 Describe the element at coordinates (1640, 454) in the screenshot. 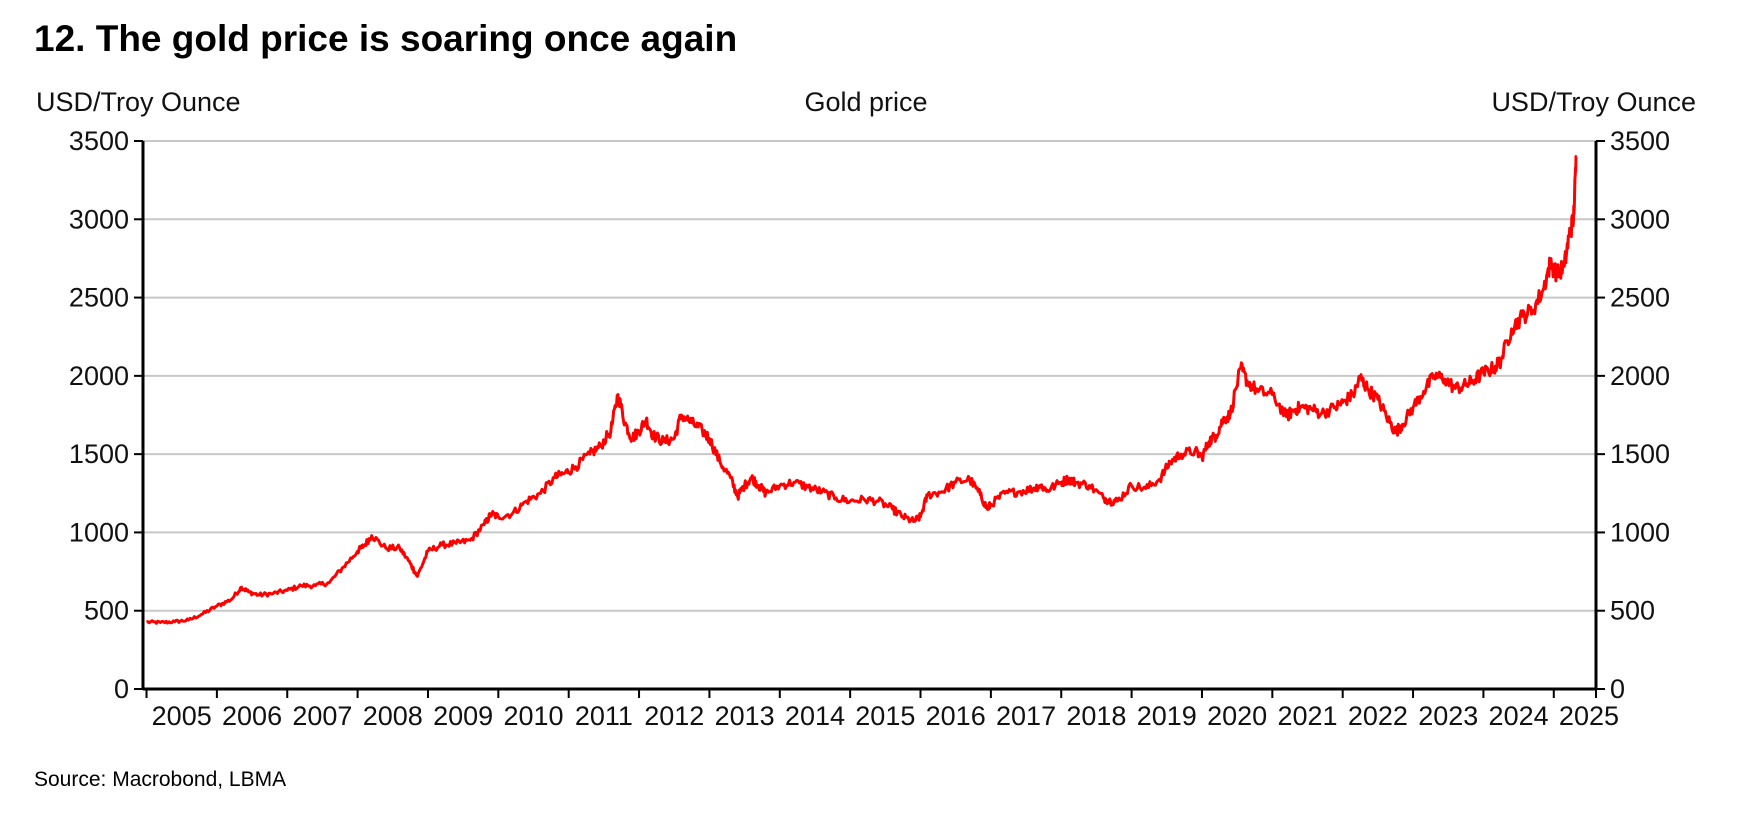

I see `y-tick-label-right: 1500` at that location.